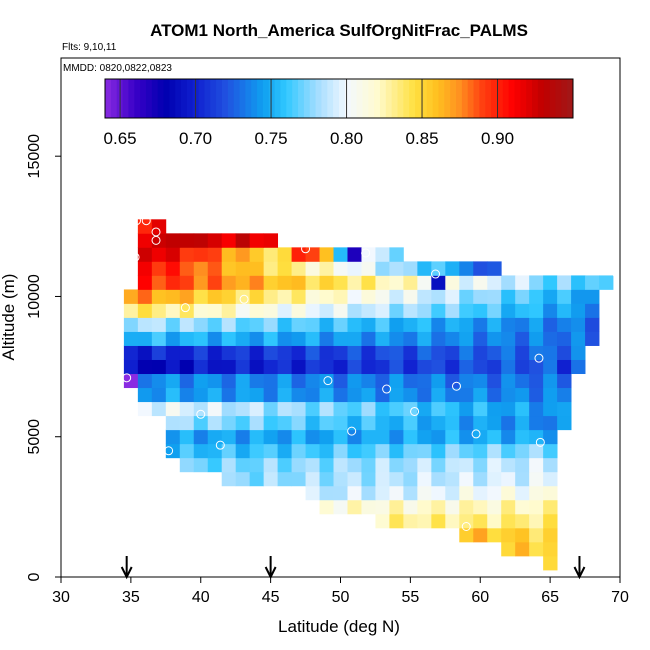 The width and height of the screenshot is (650, 650). I want to click on chart-title: ATOM1 North_America SulfOrgNitFrac_PALMS, so click(339, 30).